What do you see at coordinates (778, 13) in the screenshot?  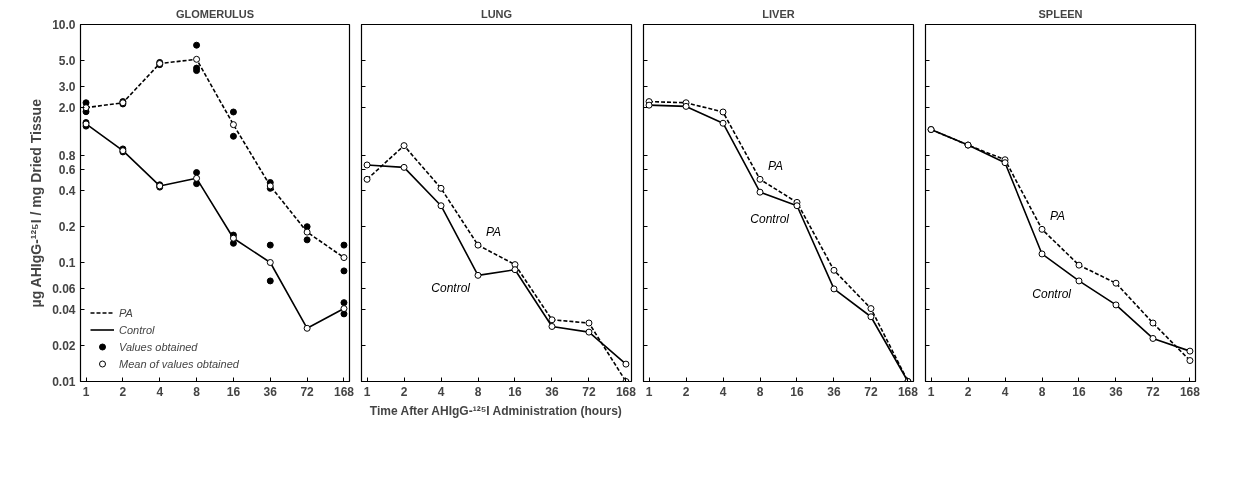 I see `chart-title: LIVER` at bounding box center [778, 13].